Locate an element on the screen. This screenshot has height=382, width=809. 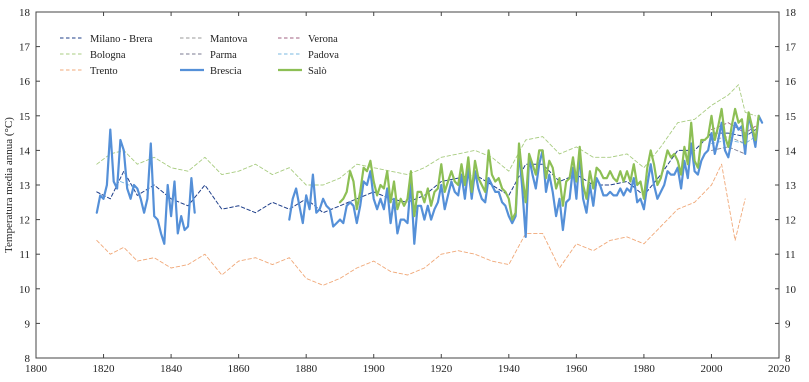
legend-label-2: Verona is located at coordinates (323, 39).